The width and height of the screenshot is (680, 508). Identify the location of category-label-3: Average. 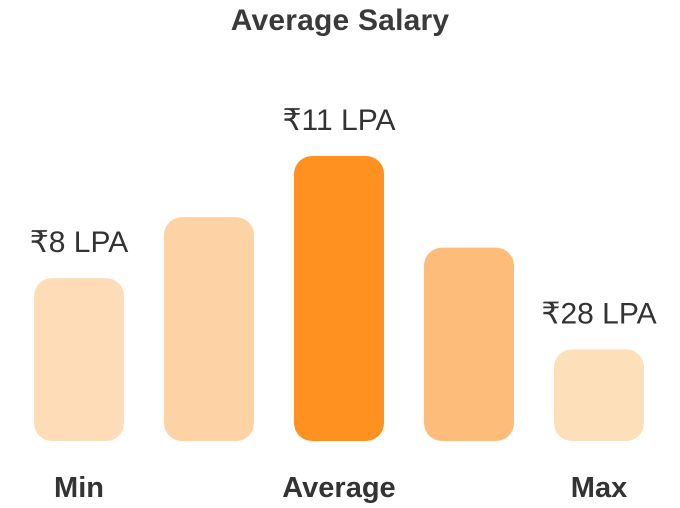
(338, 488).